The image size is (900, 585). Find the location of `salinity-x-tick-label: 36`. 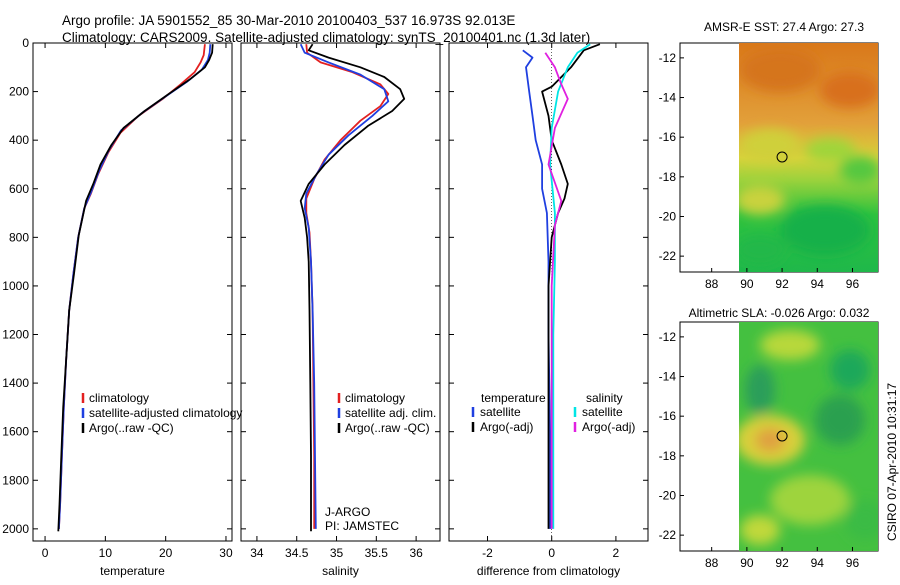

salinity-x-tick-label: 36 is located at coordinates (416, 553).